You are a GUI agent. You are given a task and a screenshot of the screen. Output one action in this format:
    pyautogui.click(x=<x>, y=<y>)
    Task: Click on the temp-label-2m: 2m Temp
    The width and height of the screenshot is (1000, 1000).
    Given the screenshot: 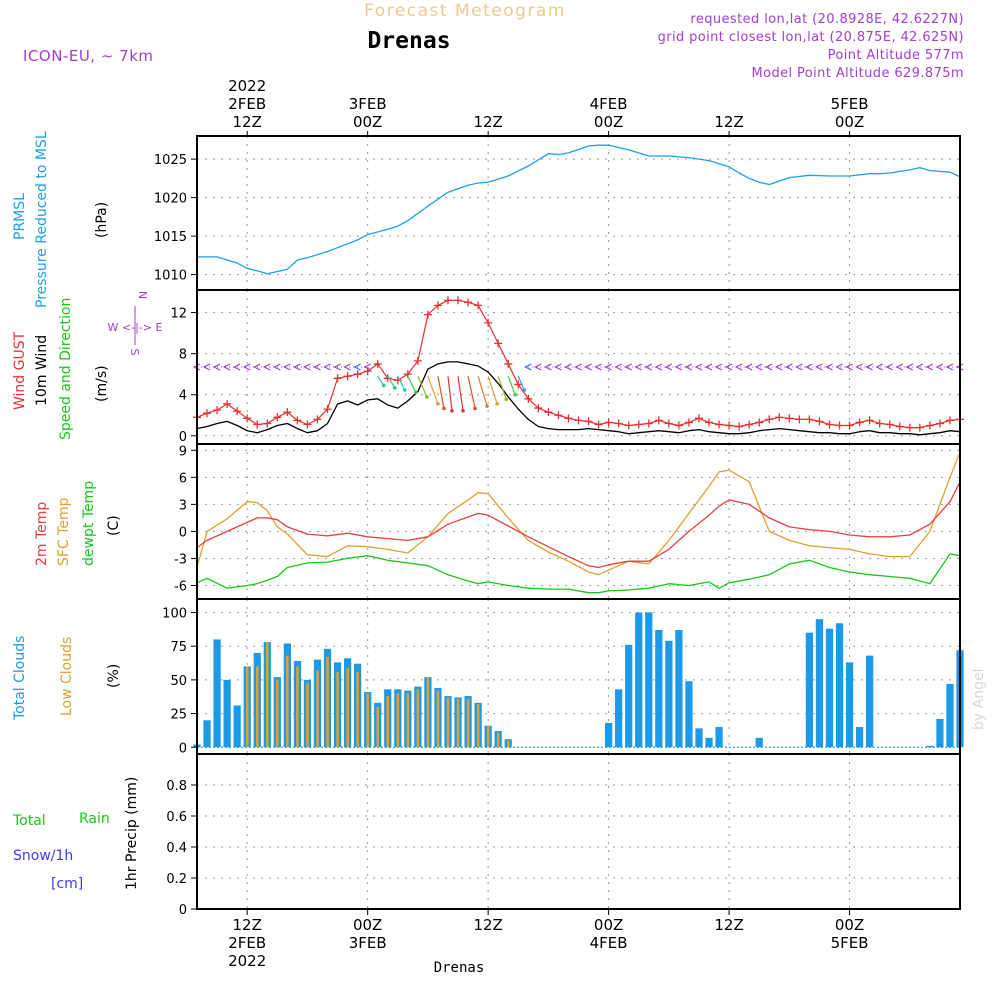 What is the action you would take?
    pyautogui.click(x=42, y=534)
    